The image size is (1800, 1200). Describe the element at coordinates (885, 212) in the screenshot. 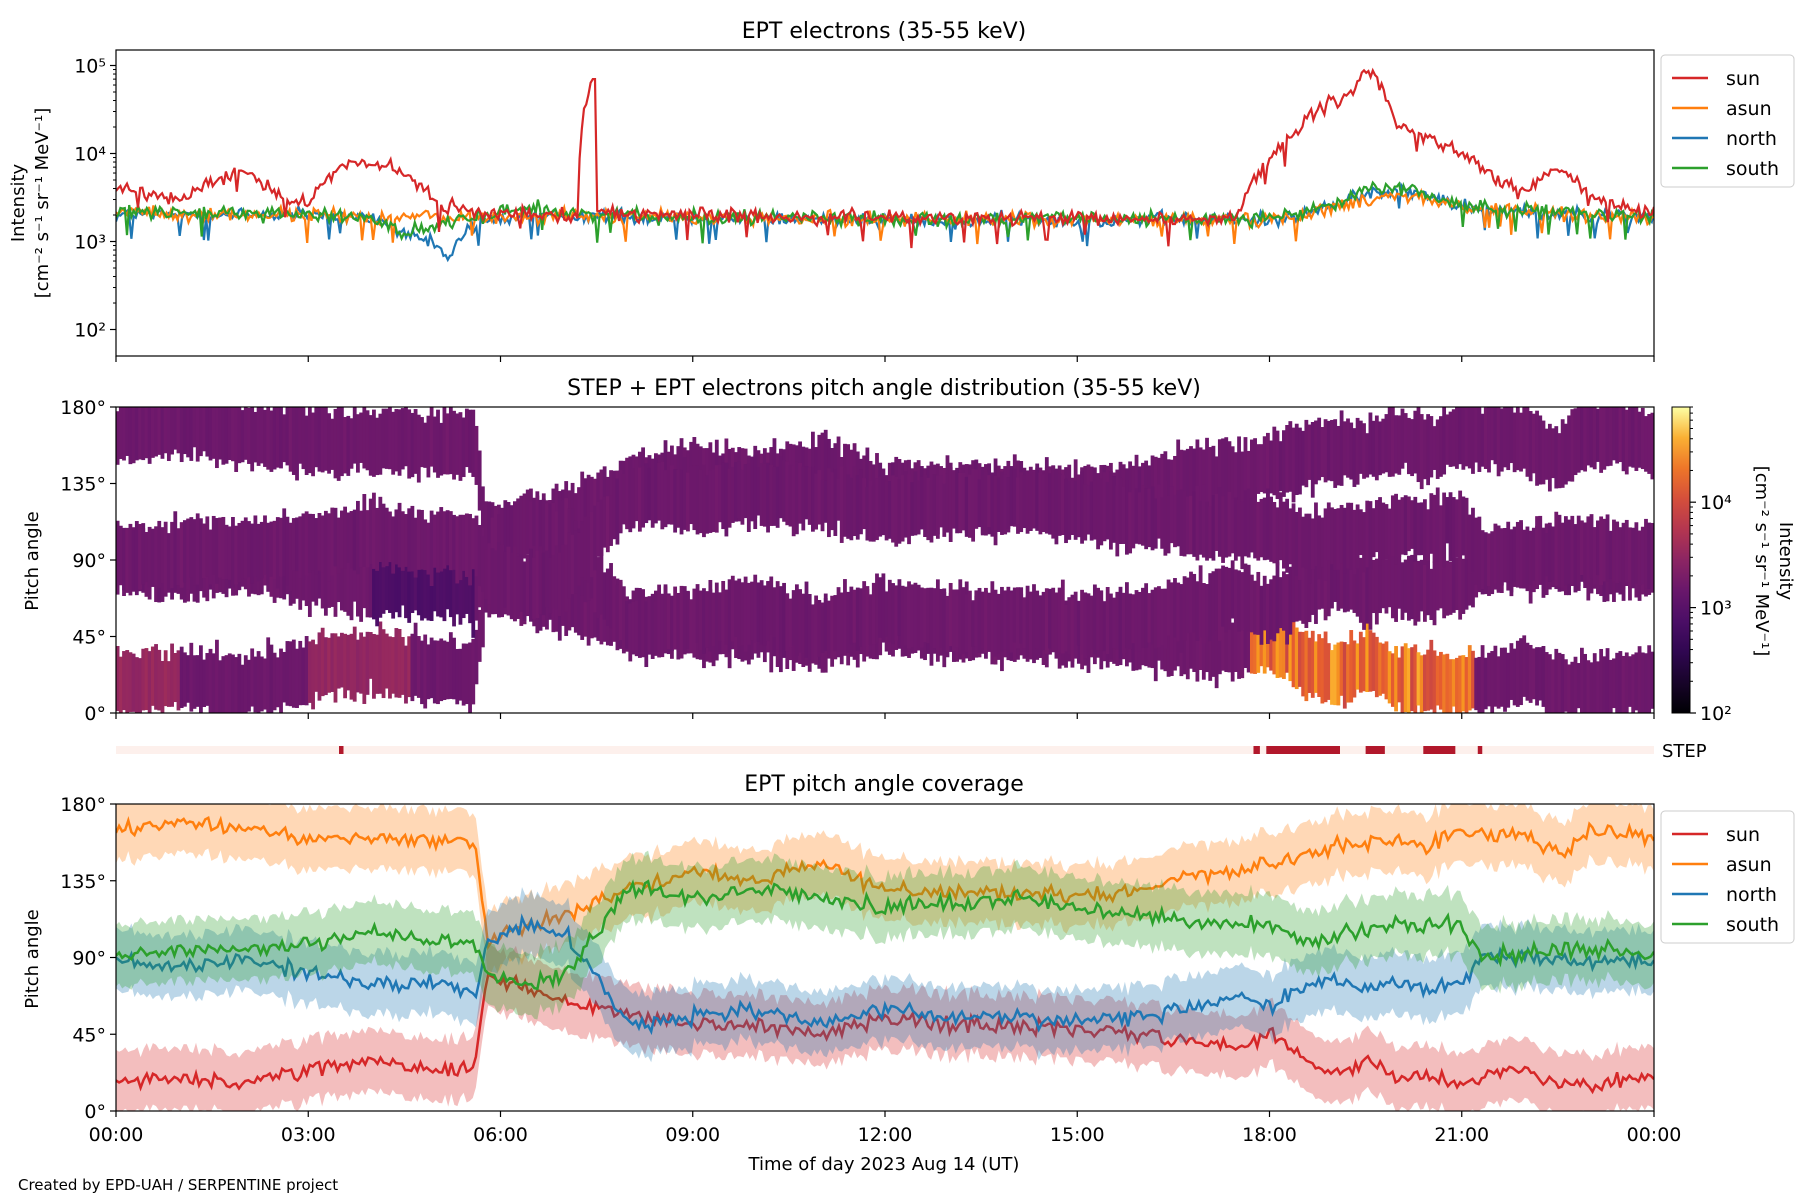

I see `series-line-south` at that location.